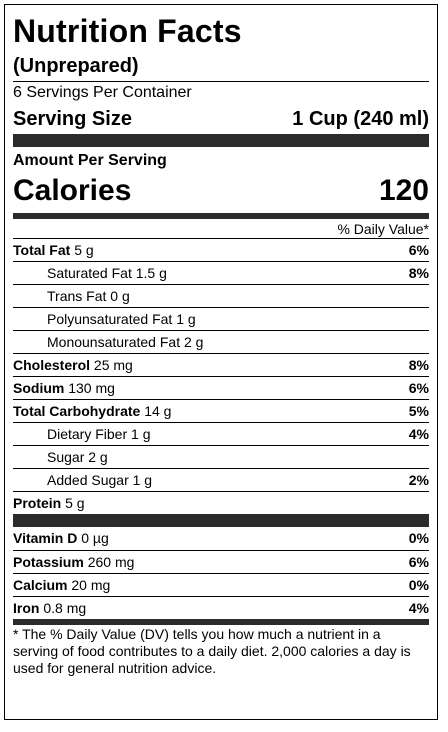 The image size is (448, 732). I want to click on nutrient-name: Polyunsaturated Fat, so click(110, 318).